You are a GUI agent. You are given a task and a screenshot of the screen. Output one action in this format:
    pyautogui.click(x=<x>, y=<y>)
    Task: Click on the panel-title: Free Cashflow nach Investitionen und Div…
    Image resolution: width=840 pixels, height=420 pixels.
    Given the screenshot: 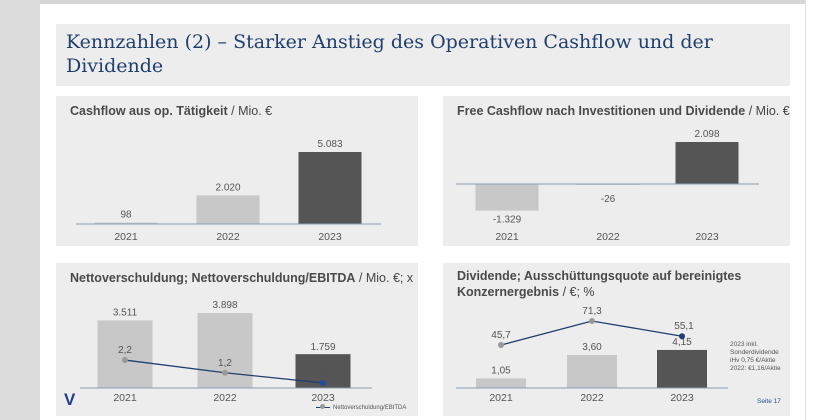 What is the action you would take?
    pyautogui.click(x=623, y=111)
    